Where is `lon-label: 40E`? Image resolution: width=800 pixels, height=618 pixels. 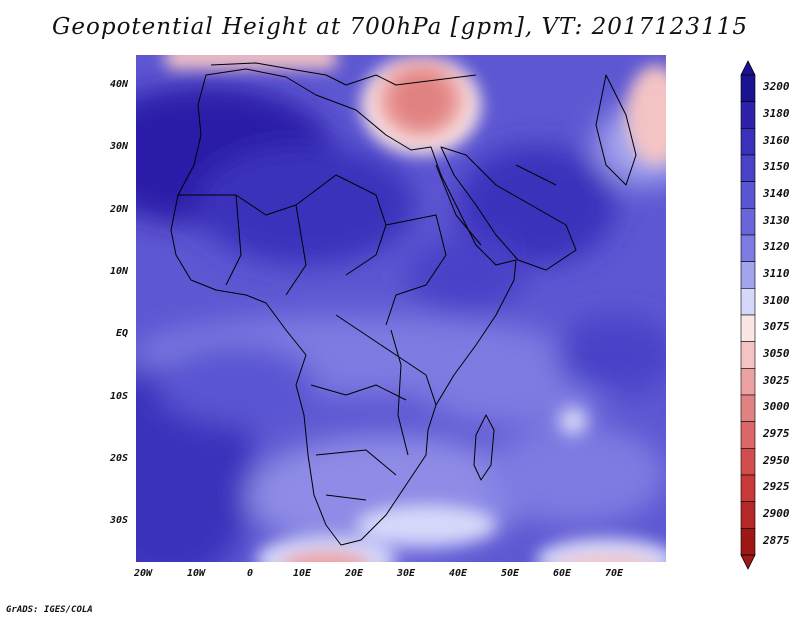
lon-label: 40E is located at coordinates (458, 573).